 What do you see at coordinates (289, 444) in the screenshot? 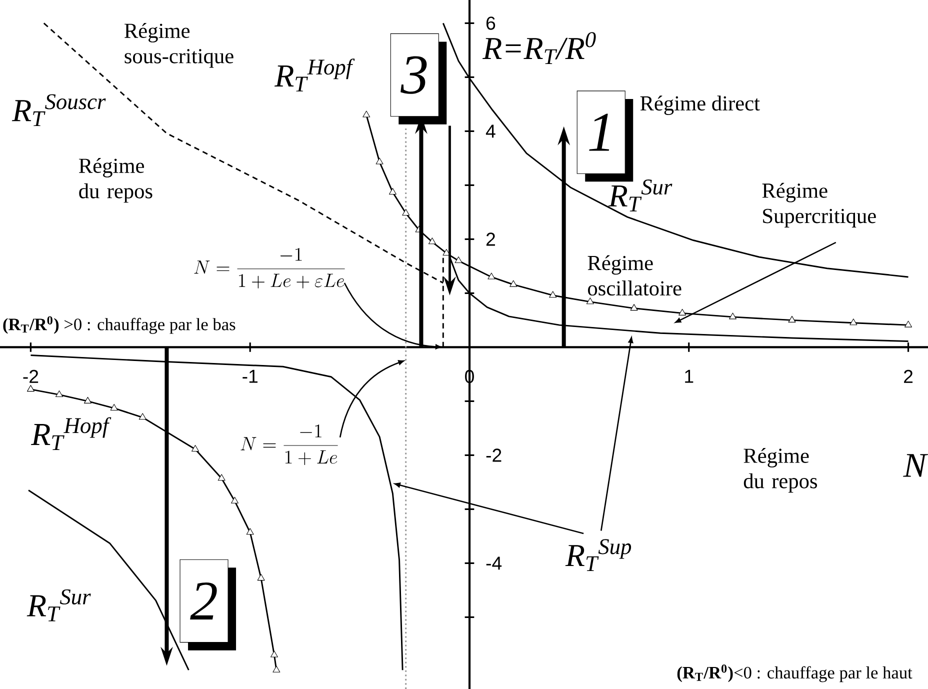
I see `annotation: $N=\frac{-1}{1+Le}$` at bounding box center [289, 444].